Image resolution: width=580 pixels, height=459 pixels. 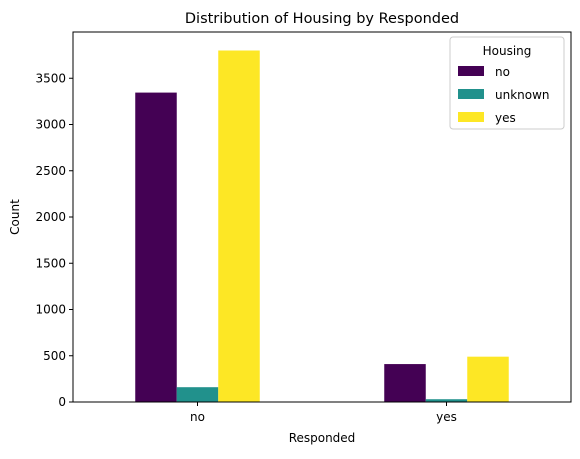 I want to click on bar-yes-no, so click(x=405, y=383).